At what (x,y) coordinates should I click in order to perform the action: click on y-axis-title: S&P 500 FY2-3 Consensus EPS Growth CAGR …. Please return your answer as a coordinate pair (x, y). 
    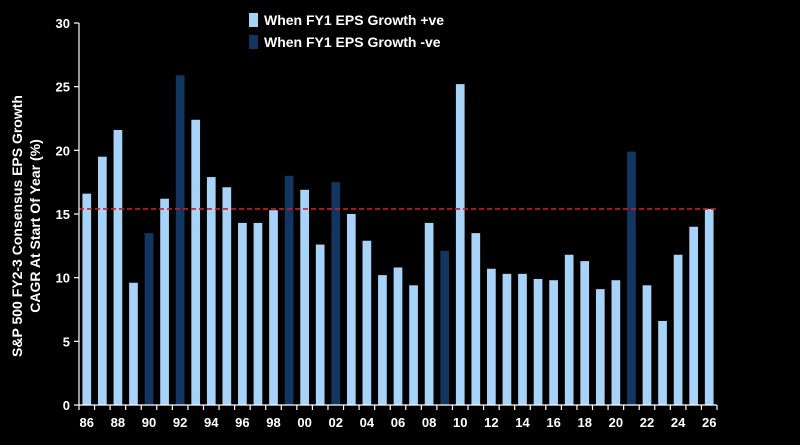
    Looking at the image, I should click on (26, 226).